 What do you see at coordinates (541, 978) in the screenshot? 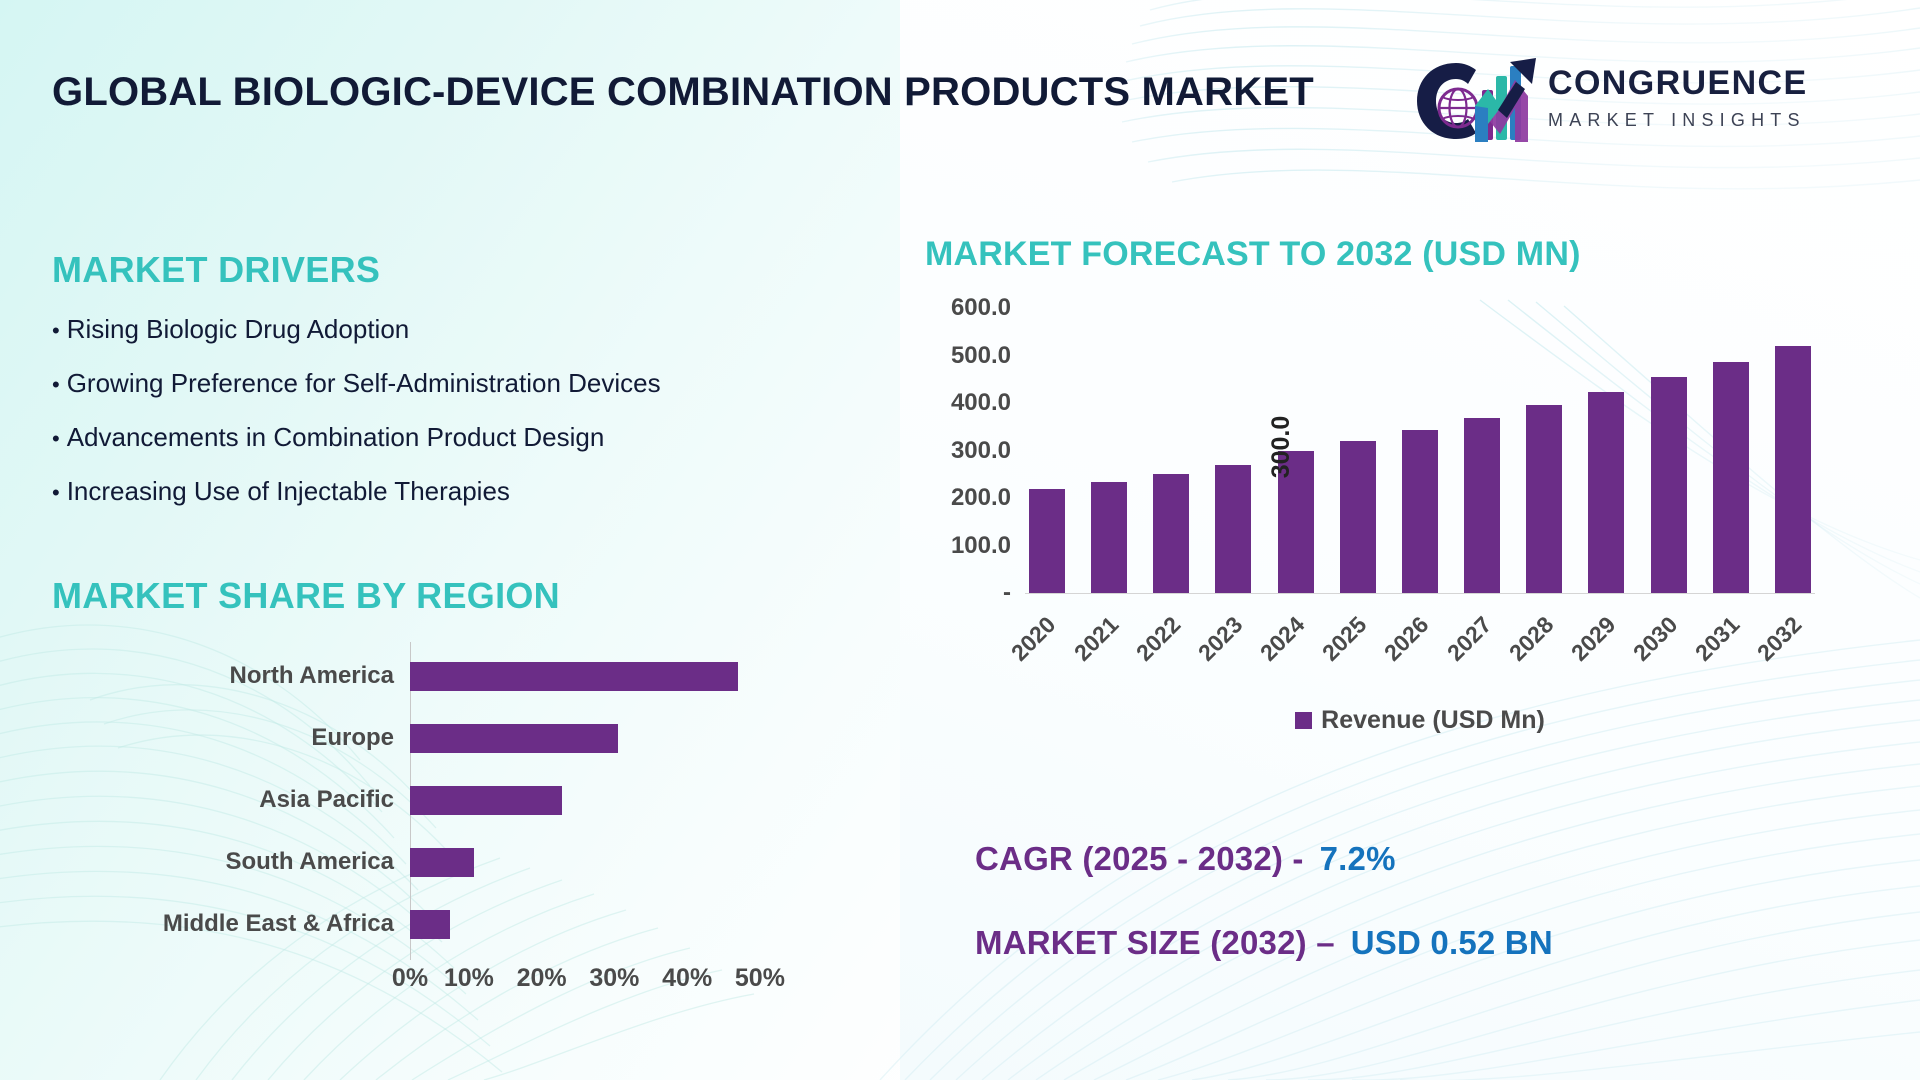
I see `region-x-tick-label: 20%` at bounding box center [541, 978].